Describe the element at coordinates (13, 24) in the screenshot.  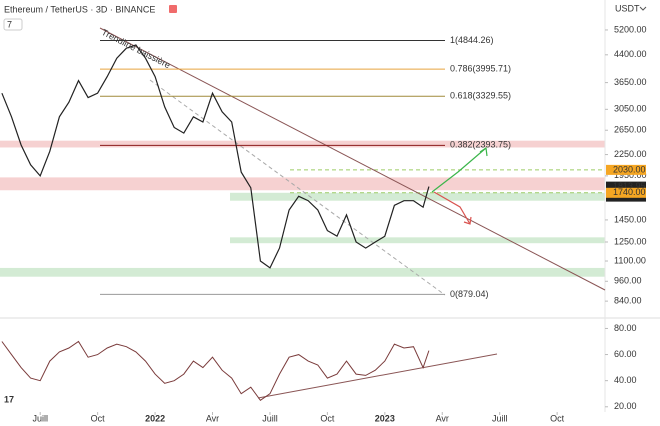
I see `interval-box` at that location.